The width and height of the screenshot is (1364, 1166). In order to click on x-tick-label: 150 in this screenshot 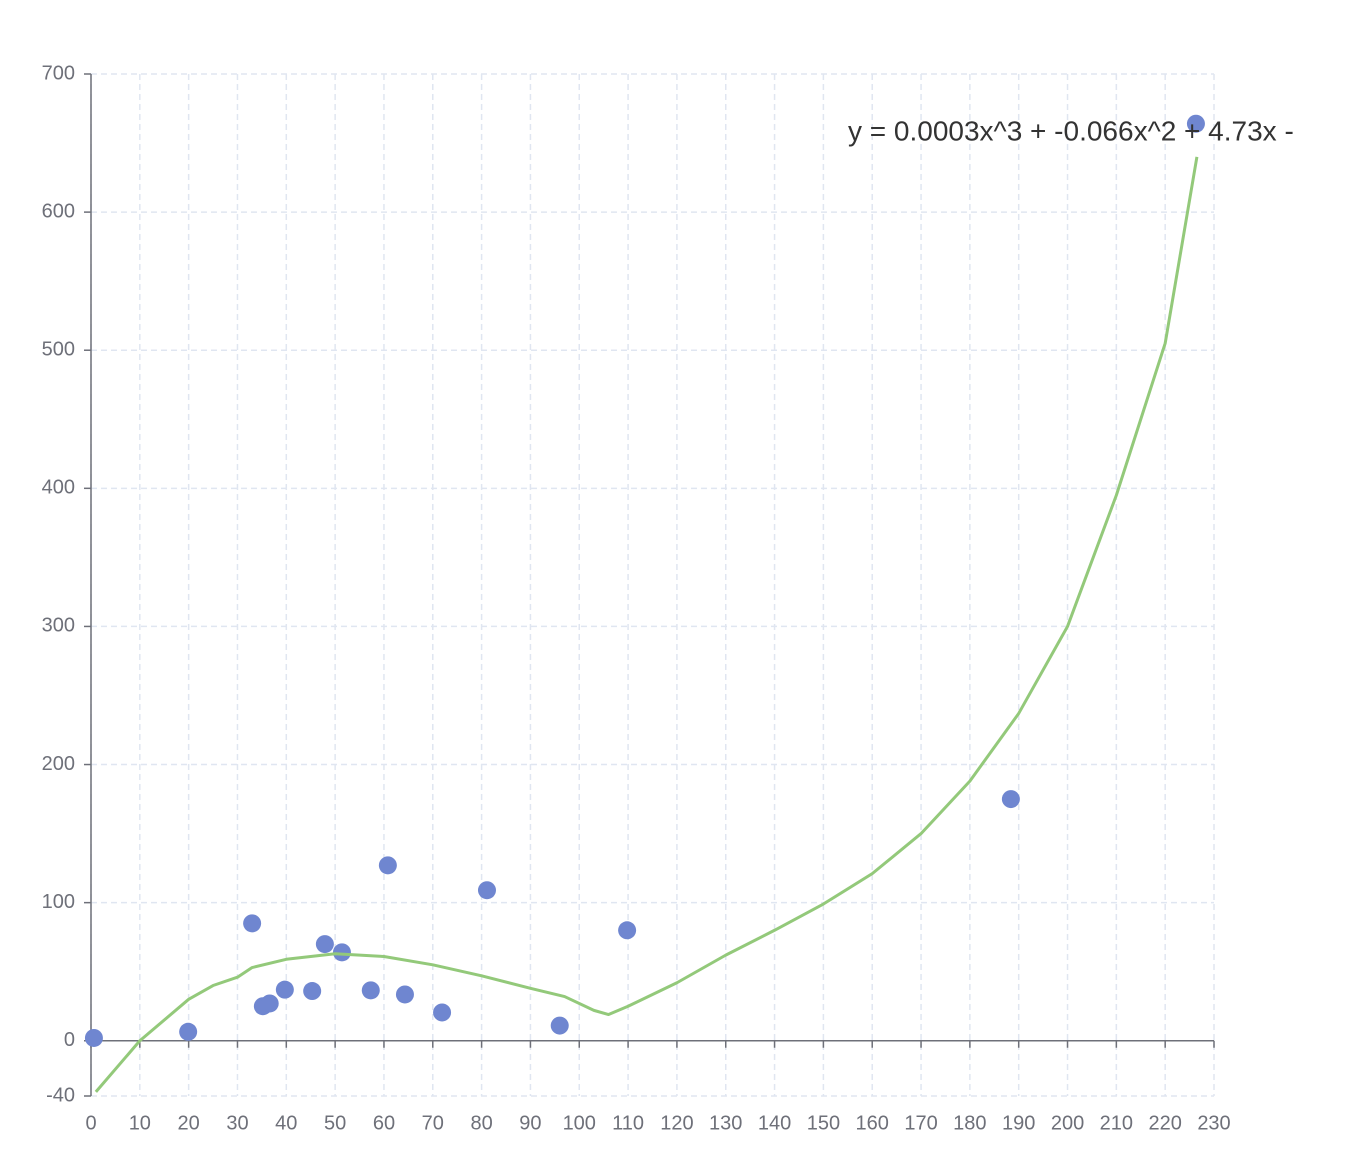, I will do `click(823, 1123)`.